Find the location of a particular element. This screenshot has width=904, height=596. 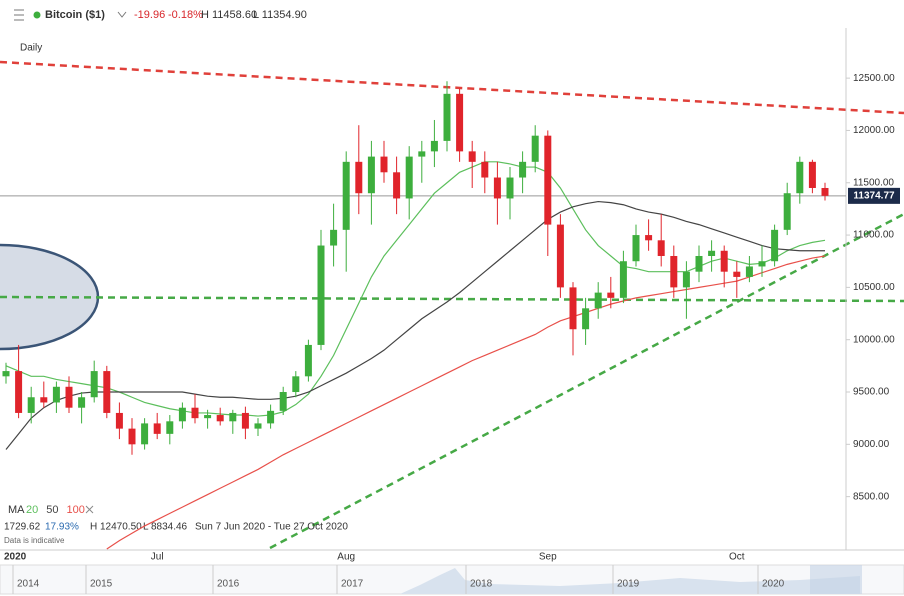

navigator-year: 2018 is located at coordinates (481, 584).